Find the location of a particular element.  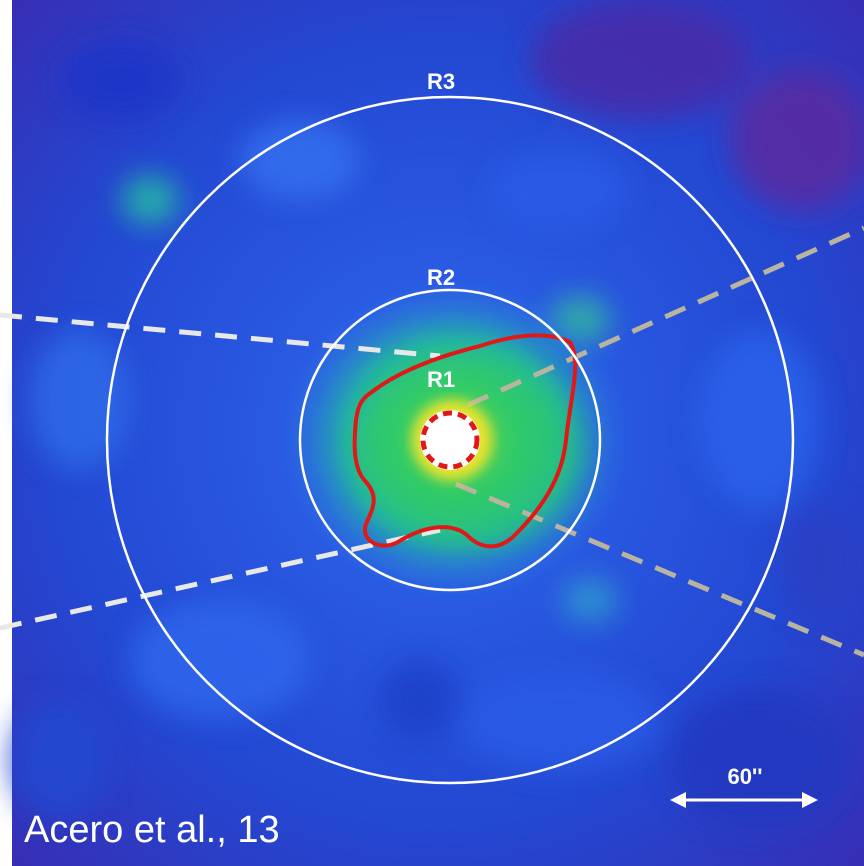

red-contour is located at coordinates (465, 441).